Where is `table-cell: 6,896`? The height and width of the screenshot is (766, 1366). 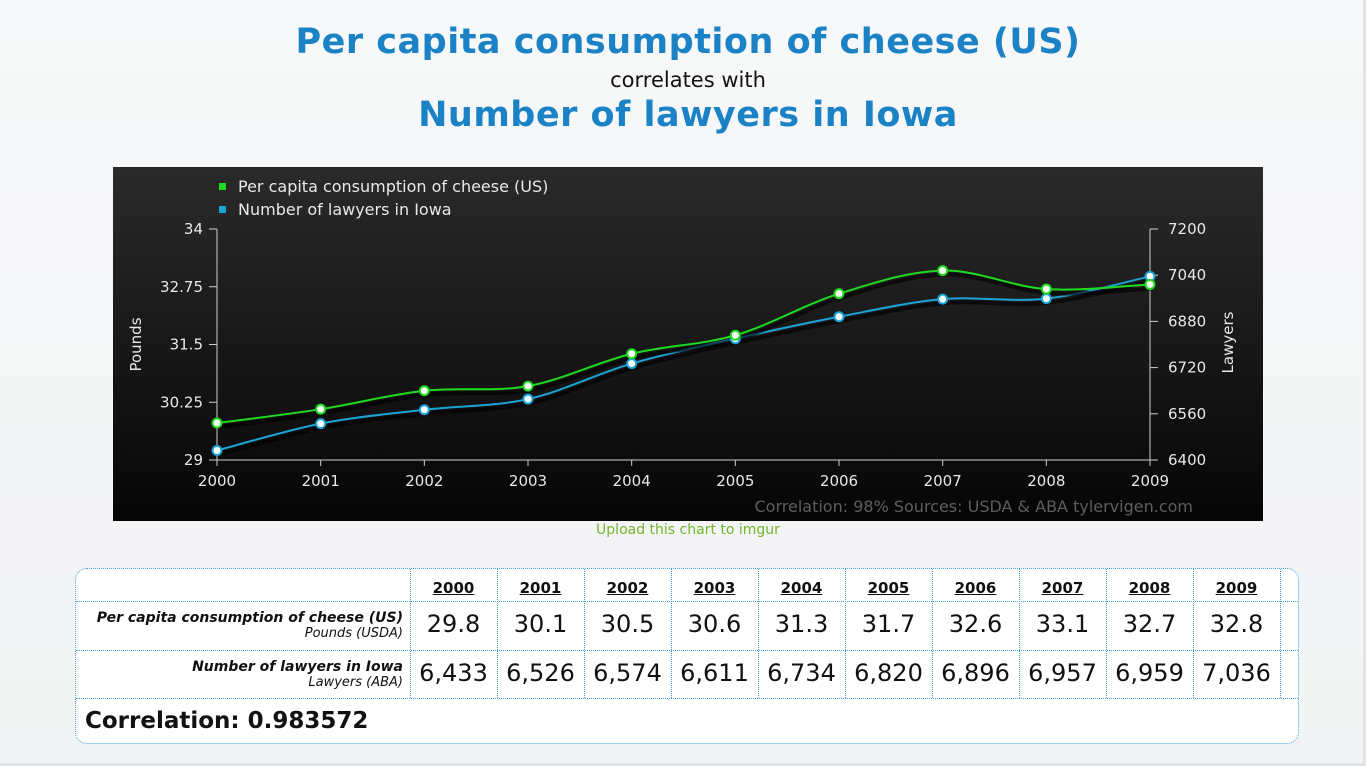
table-cell: 6,896 is located at coordinates (975, 673).